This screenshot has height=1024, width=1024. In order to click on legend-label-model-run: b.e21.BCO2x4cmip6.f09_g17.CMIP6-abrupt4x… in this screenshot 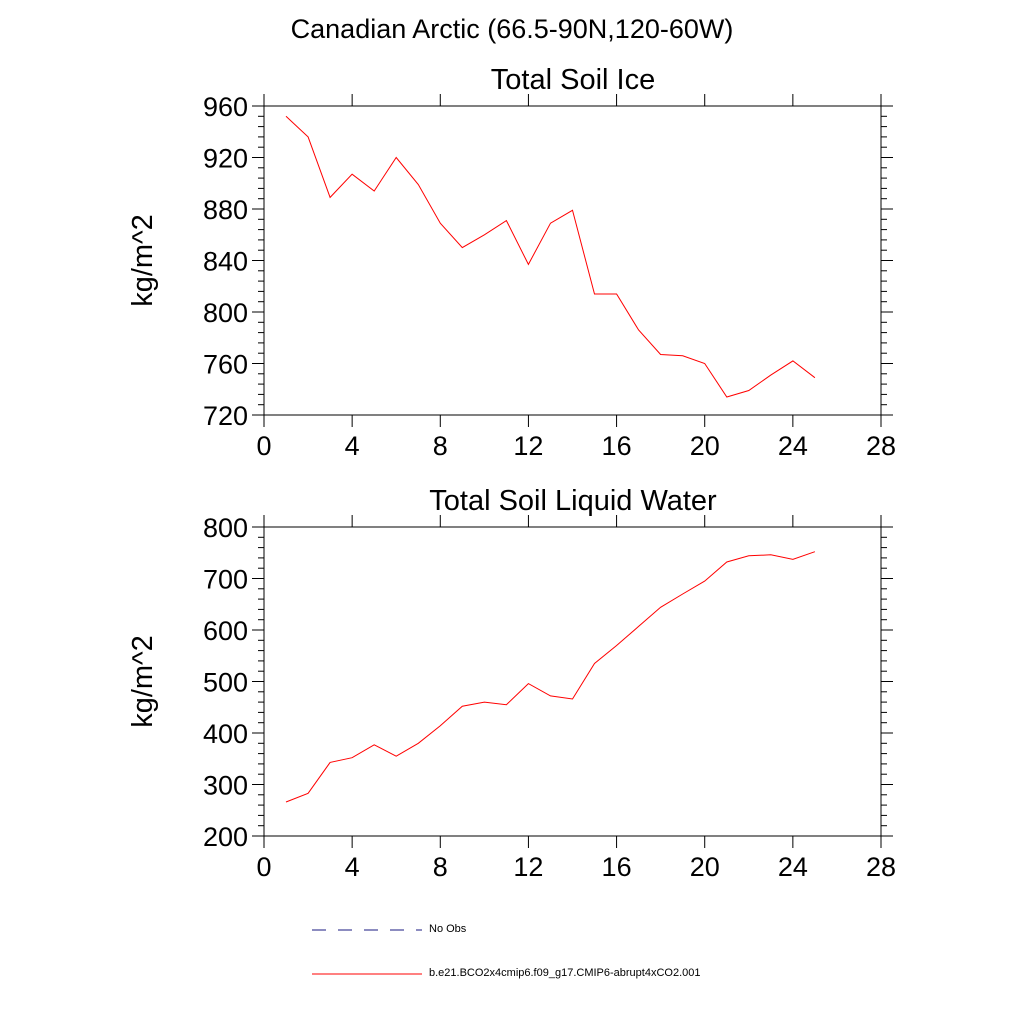, I will do `click(565, 973)`.